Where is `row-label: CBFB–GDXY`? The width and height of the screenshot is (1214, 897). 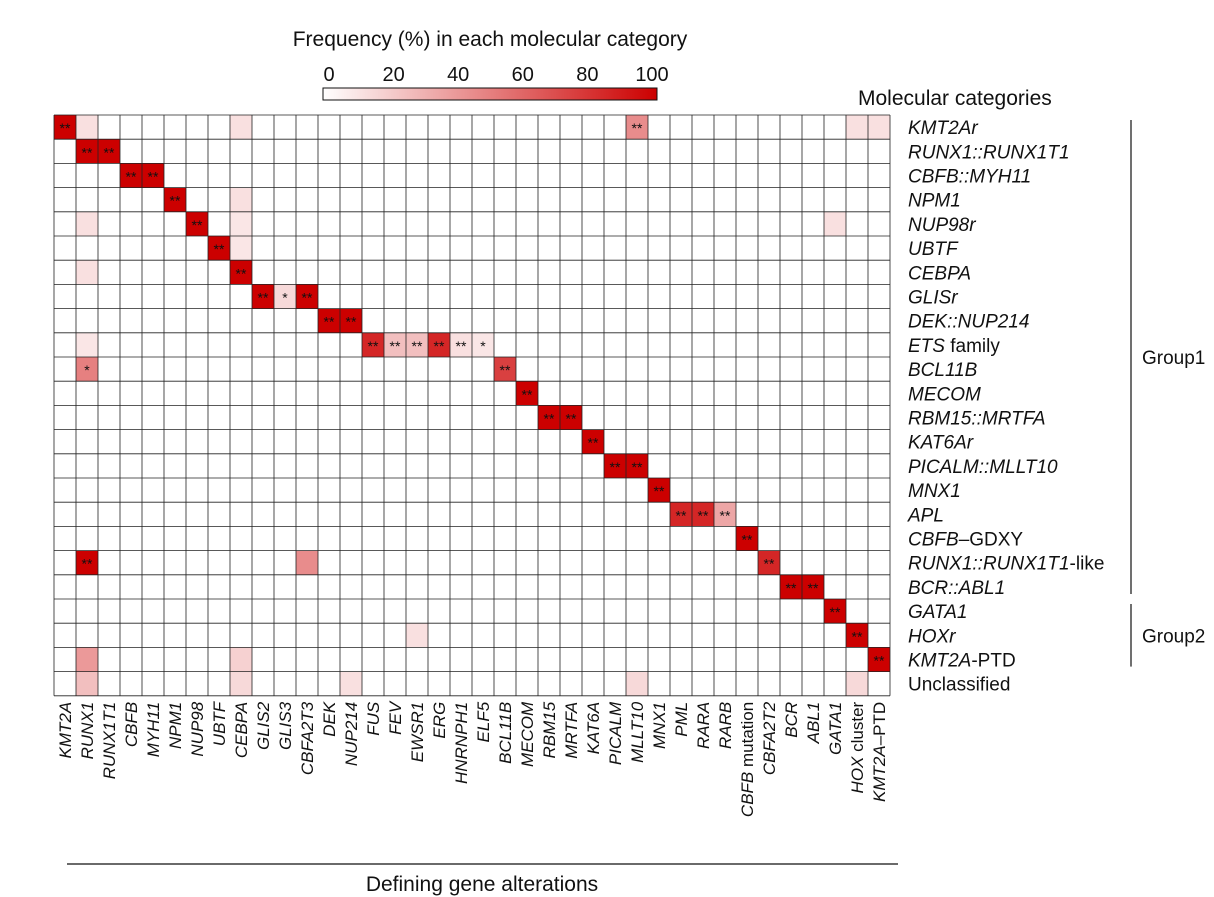 row-label: CBFB–GDXY is located at coordinates (965, 540).